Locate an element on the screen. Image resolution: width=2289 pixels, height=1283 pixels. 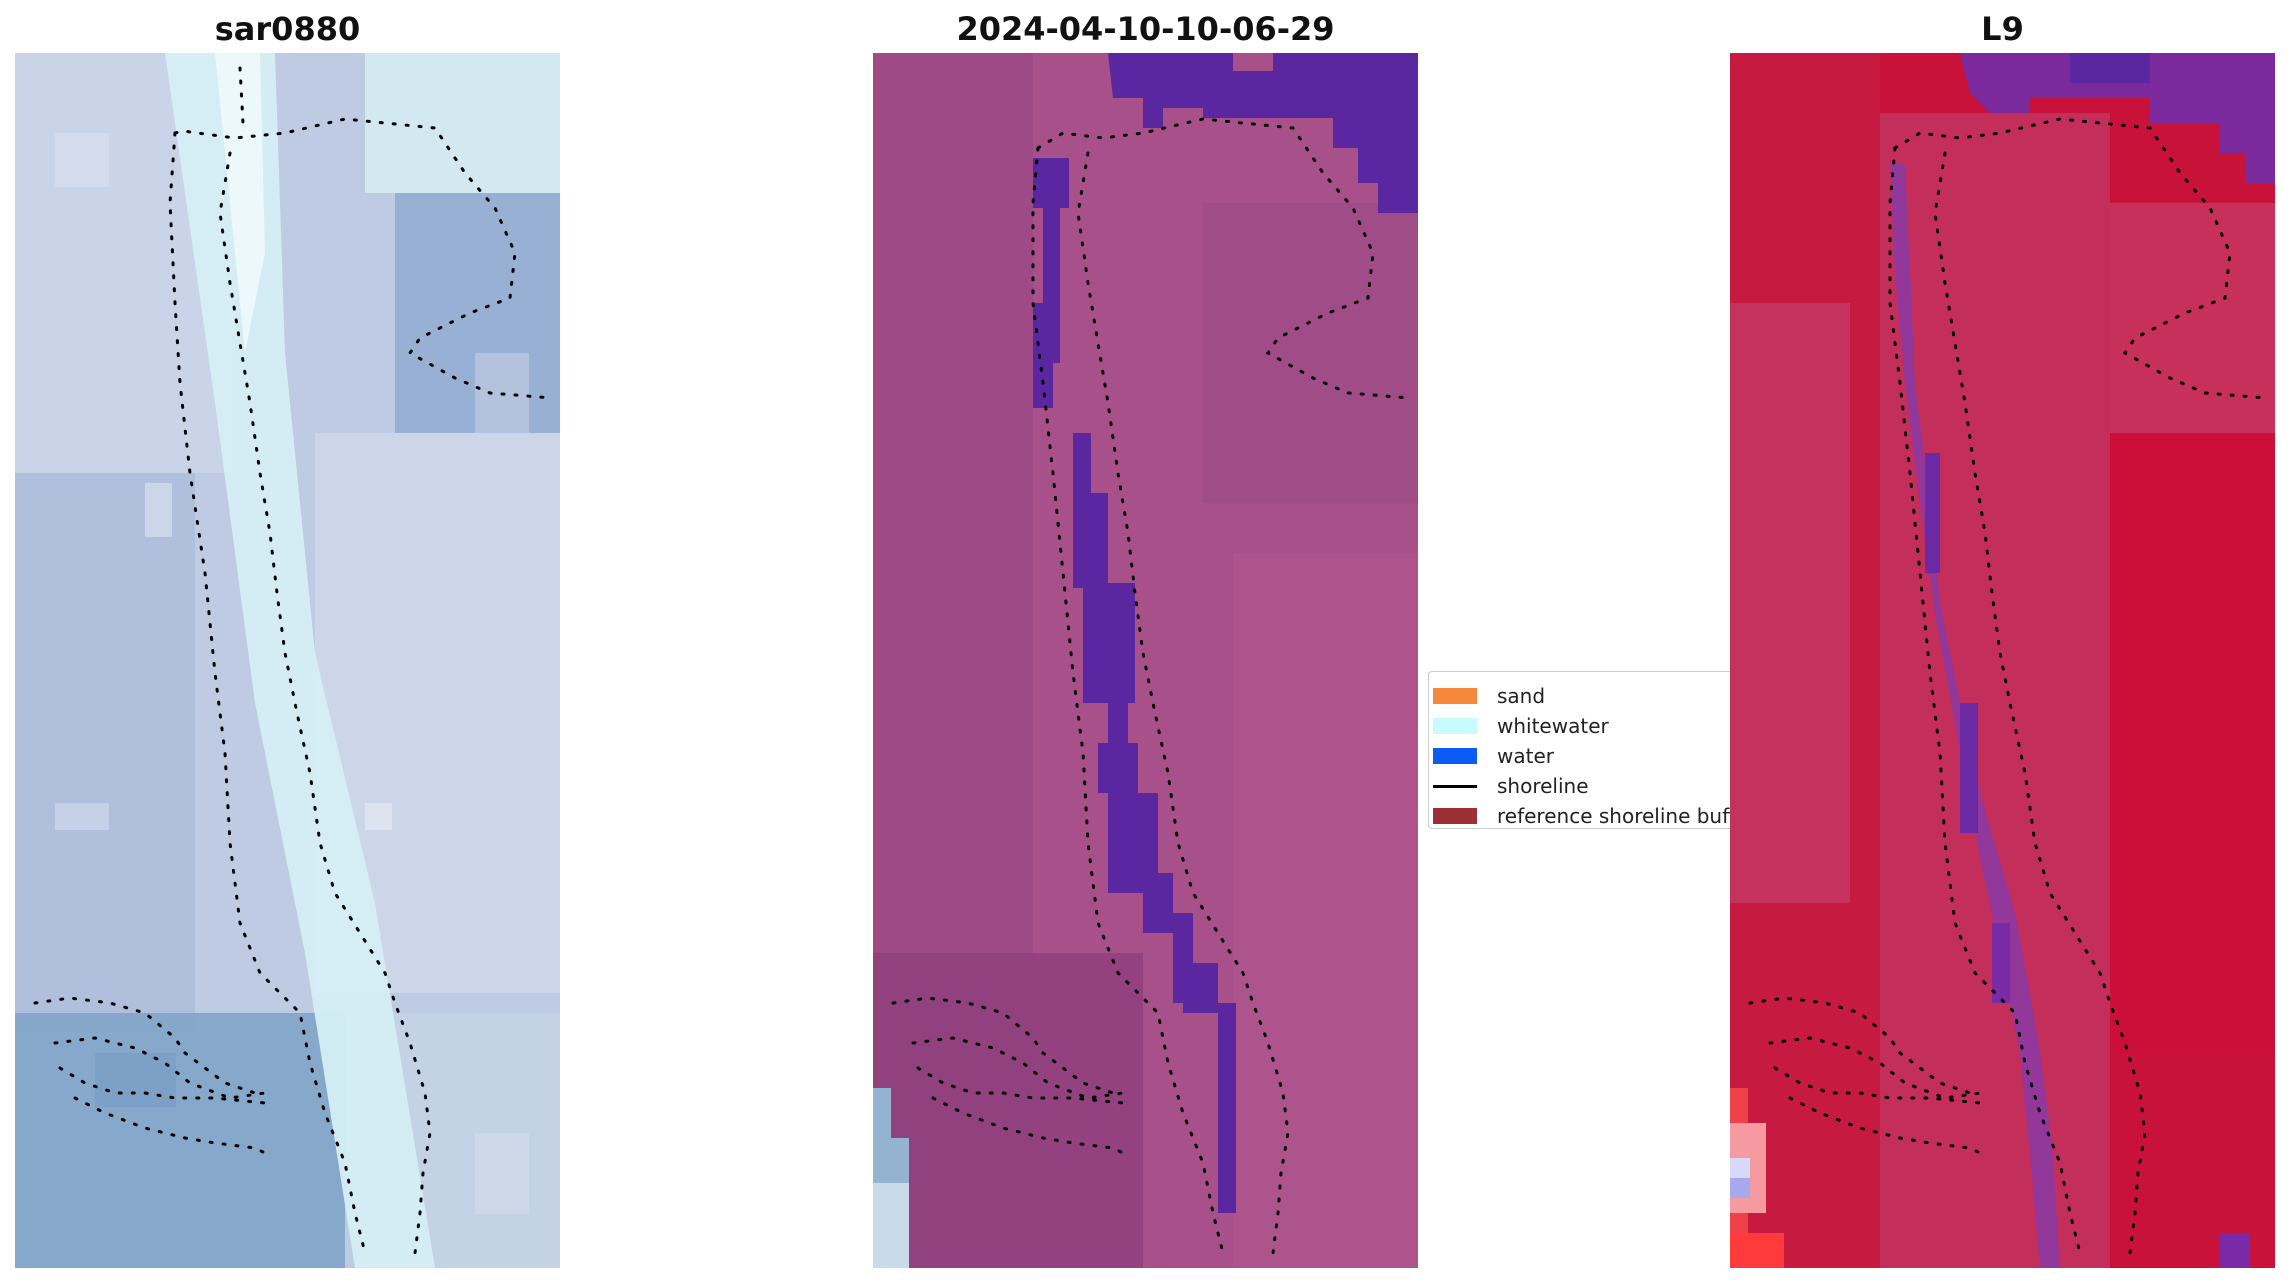
panel-title-index: L9 is located at coordinates (2002, 29).